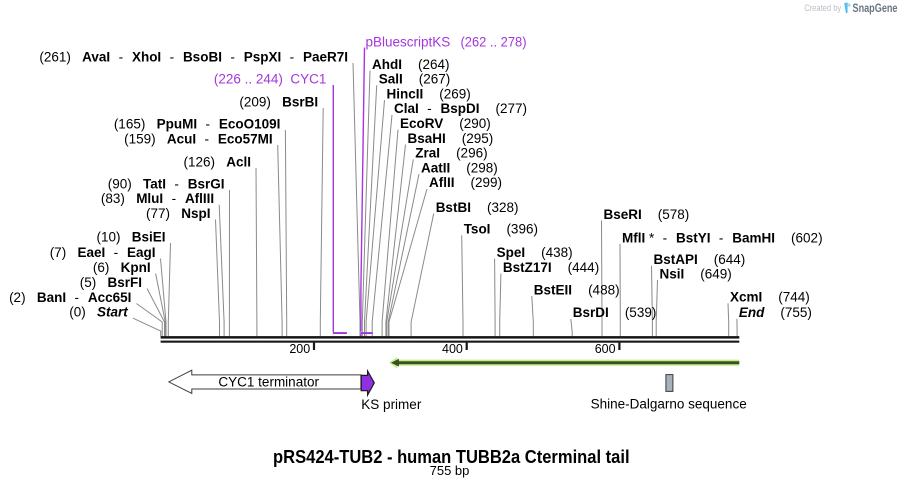 The width and height of the screenshot is (901, 486). I want to click on svg-text: Shine-Dalgarno sequence, so click(669, 403).